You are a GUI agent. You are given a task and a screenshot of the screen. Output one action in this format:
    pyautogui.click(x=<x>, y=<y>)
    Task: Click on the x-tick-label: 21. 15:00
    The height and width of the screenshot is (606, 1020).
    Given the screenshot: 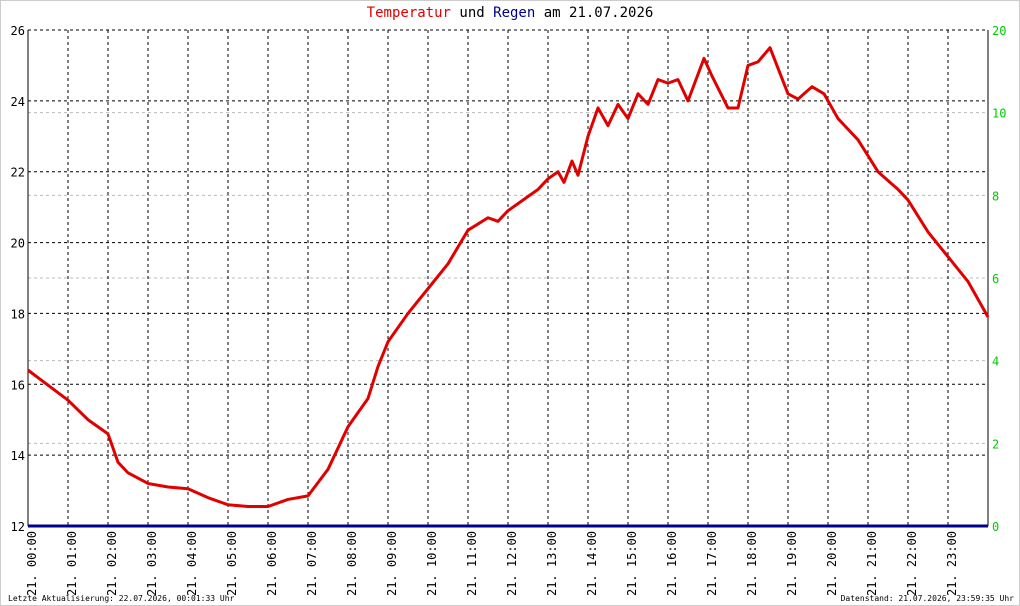 What is the action you would take?
    pyautogui.click(x=632, y=563)
    